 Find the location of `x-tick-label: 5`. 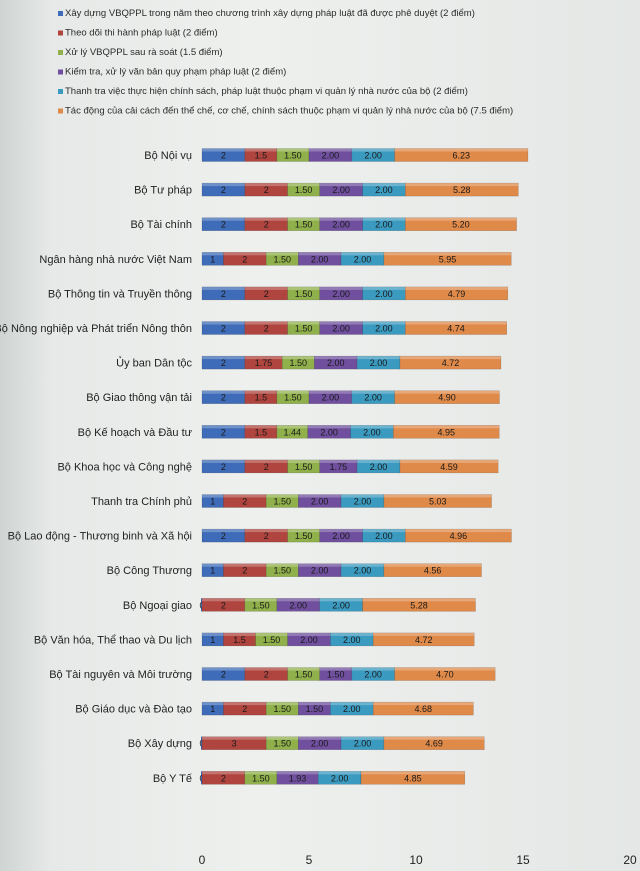

x-tick-label: 5 is located at coordinates (309, 860).